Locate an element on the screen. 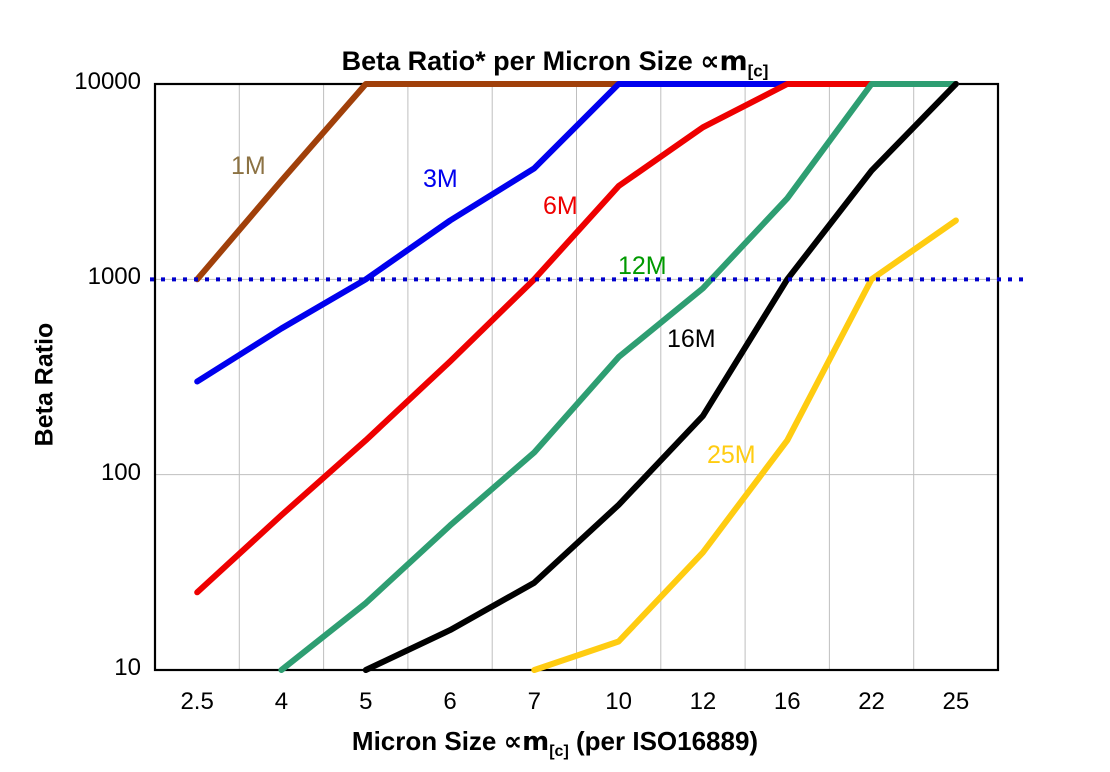  x-tick-label: 7 is located at coordinates (534, 701).